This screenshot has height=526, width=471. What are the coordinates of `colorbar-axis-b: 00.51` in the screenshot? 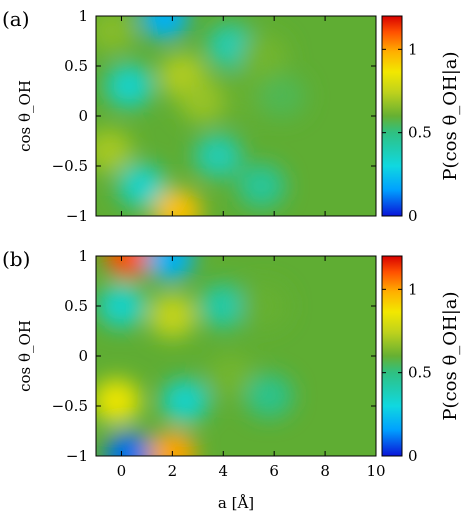 It's located at (407, 372).